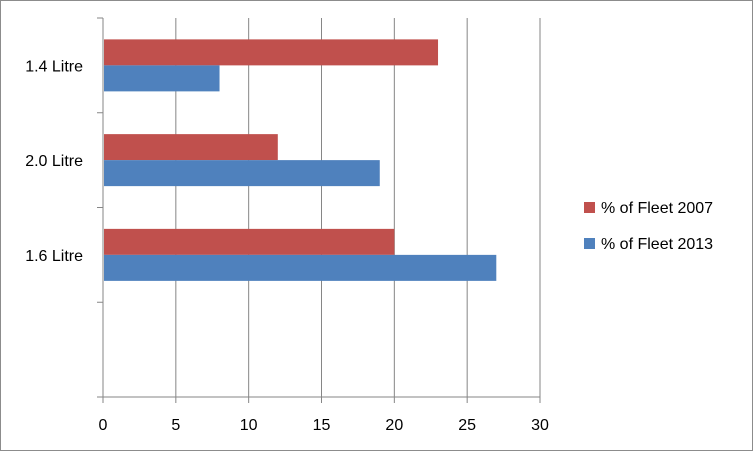 The height and width of the screenshot is (451, 753). I want to click on category-label: 2.0 Litre, so click(54, 161).